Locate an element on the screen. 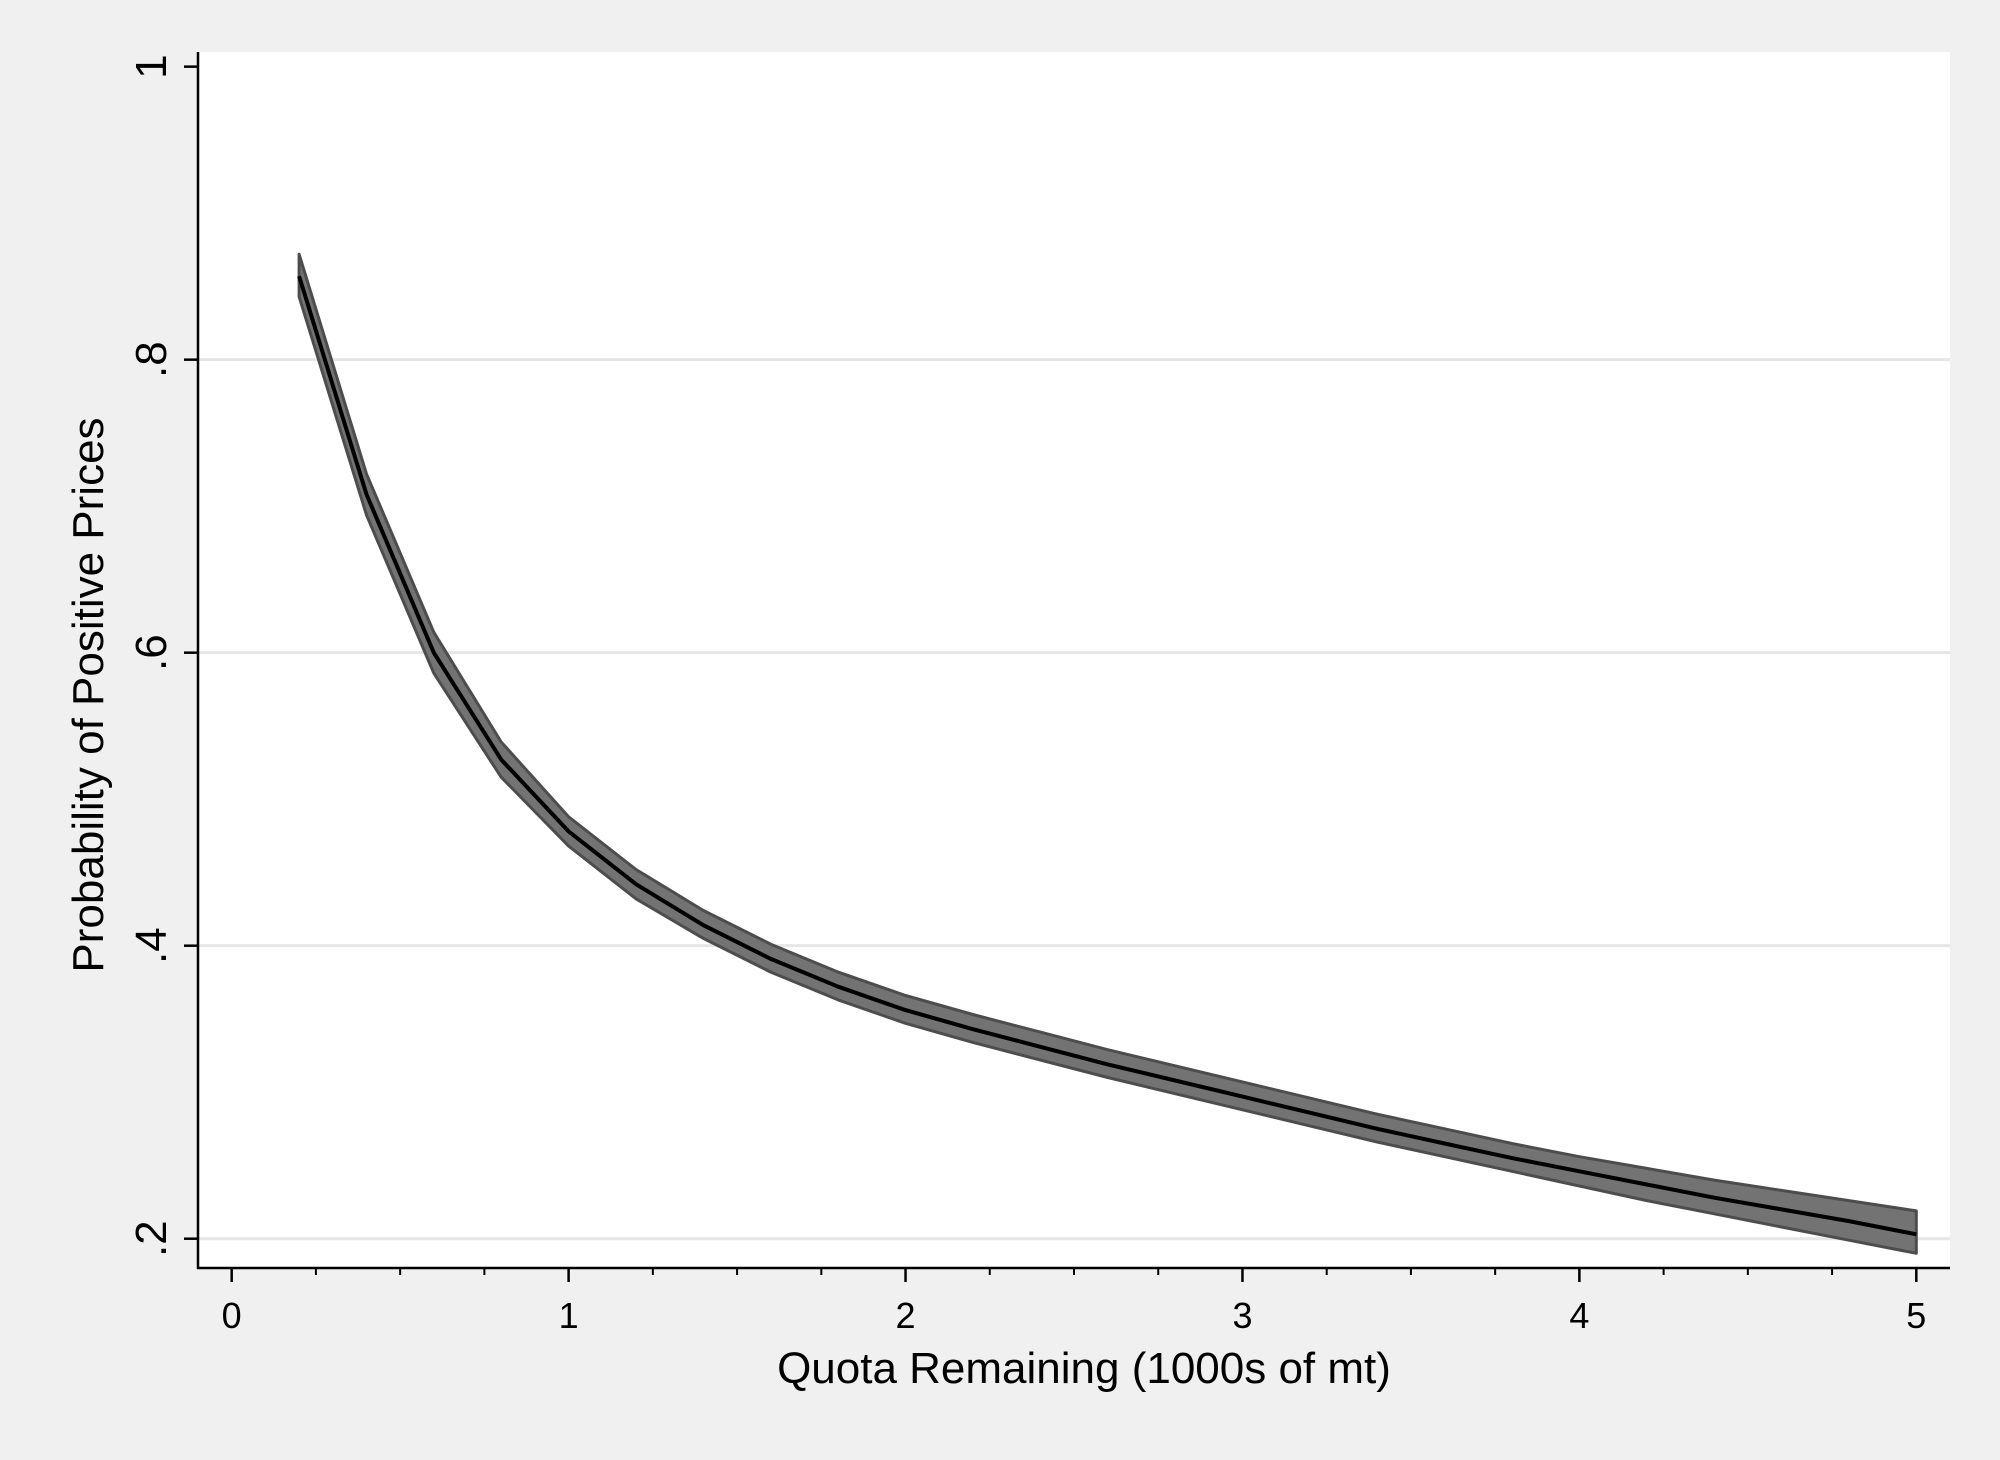 The height and width of the screenshot is (1460, 2000). y-tick-label: .4 is located at coordinates (151, 945).